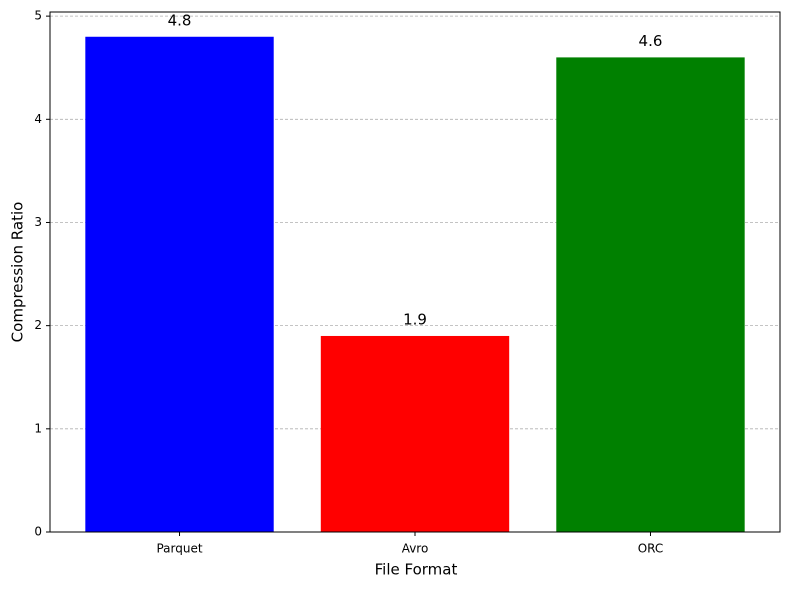 This screenshot has height=589, width=790. I want to click on data-label: 1.9, so click(415, 319).